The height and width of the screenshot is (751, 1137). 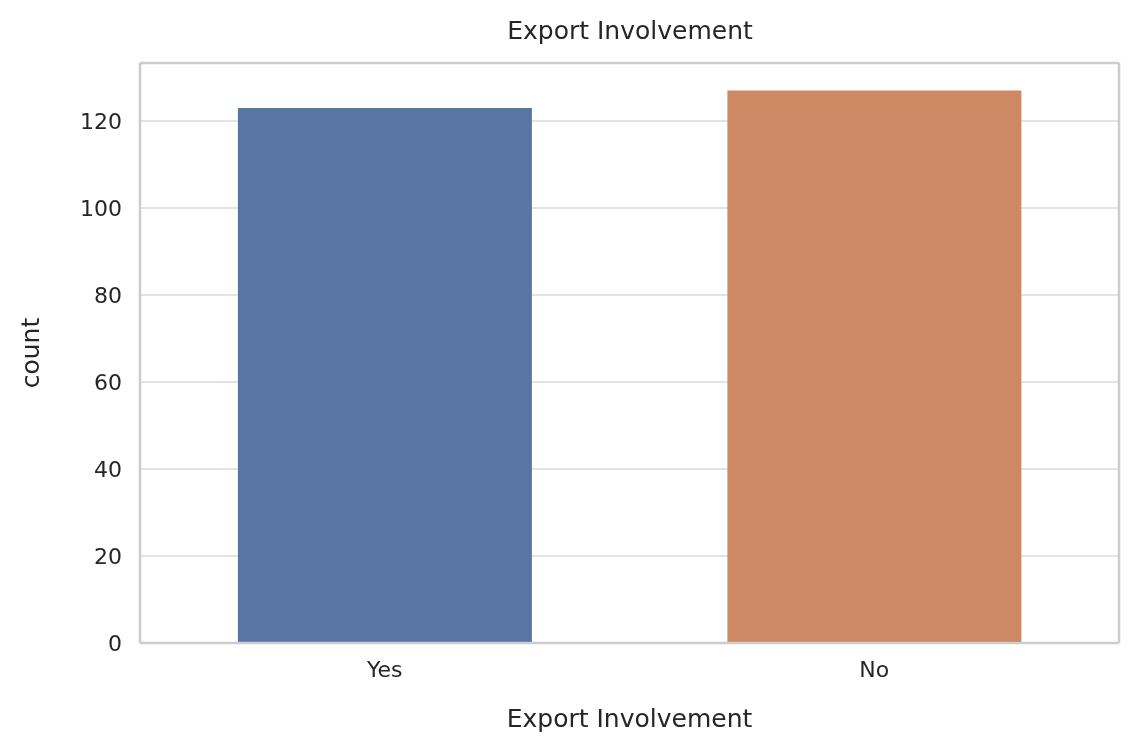 What do you see at coordinates (115, 643) in the screenshot?
I see `y-tick-label: 0` at bounding box center [115, 643].